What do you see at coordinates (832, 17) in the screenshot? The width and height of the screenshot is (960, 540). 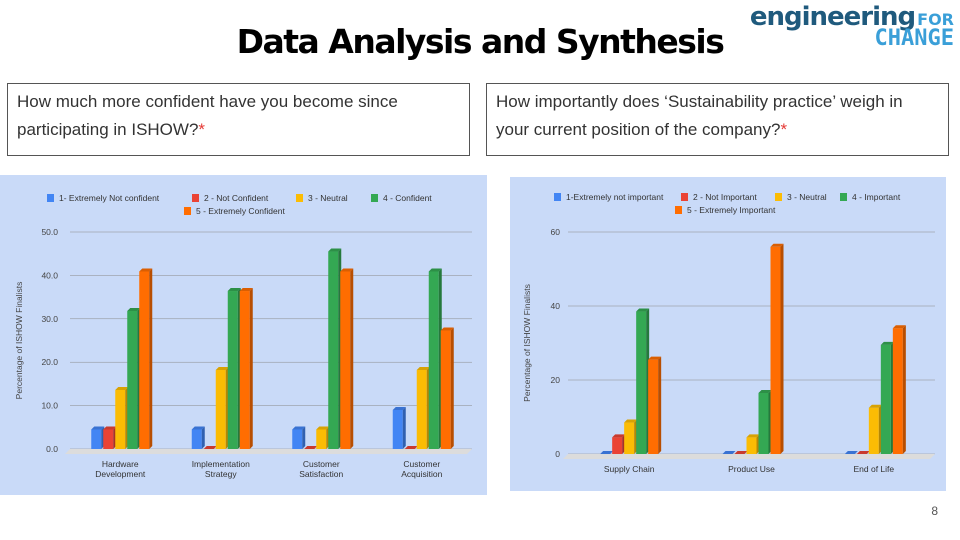 I see `logo-word-engineering: engineering` at bounding box center [832, 17].